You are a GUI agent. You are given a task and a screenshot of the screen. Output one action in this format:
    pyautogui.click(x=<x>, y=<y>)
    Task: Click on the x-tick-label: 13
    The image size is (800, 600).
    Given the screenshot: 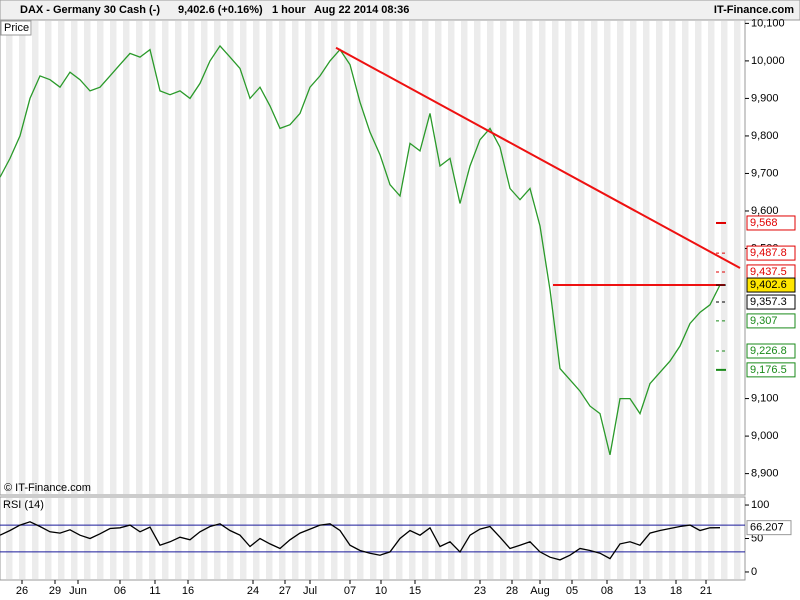 What is the action you would take?
    pyautogui.click(x=640, y=591)
    